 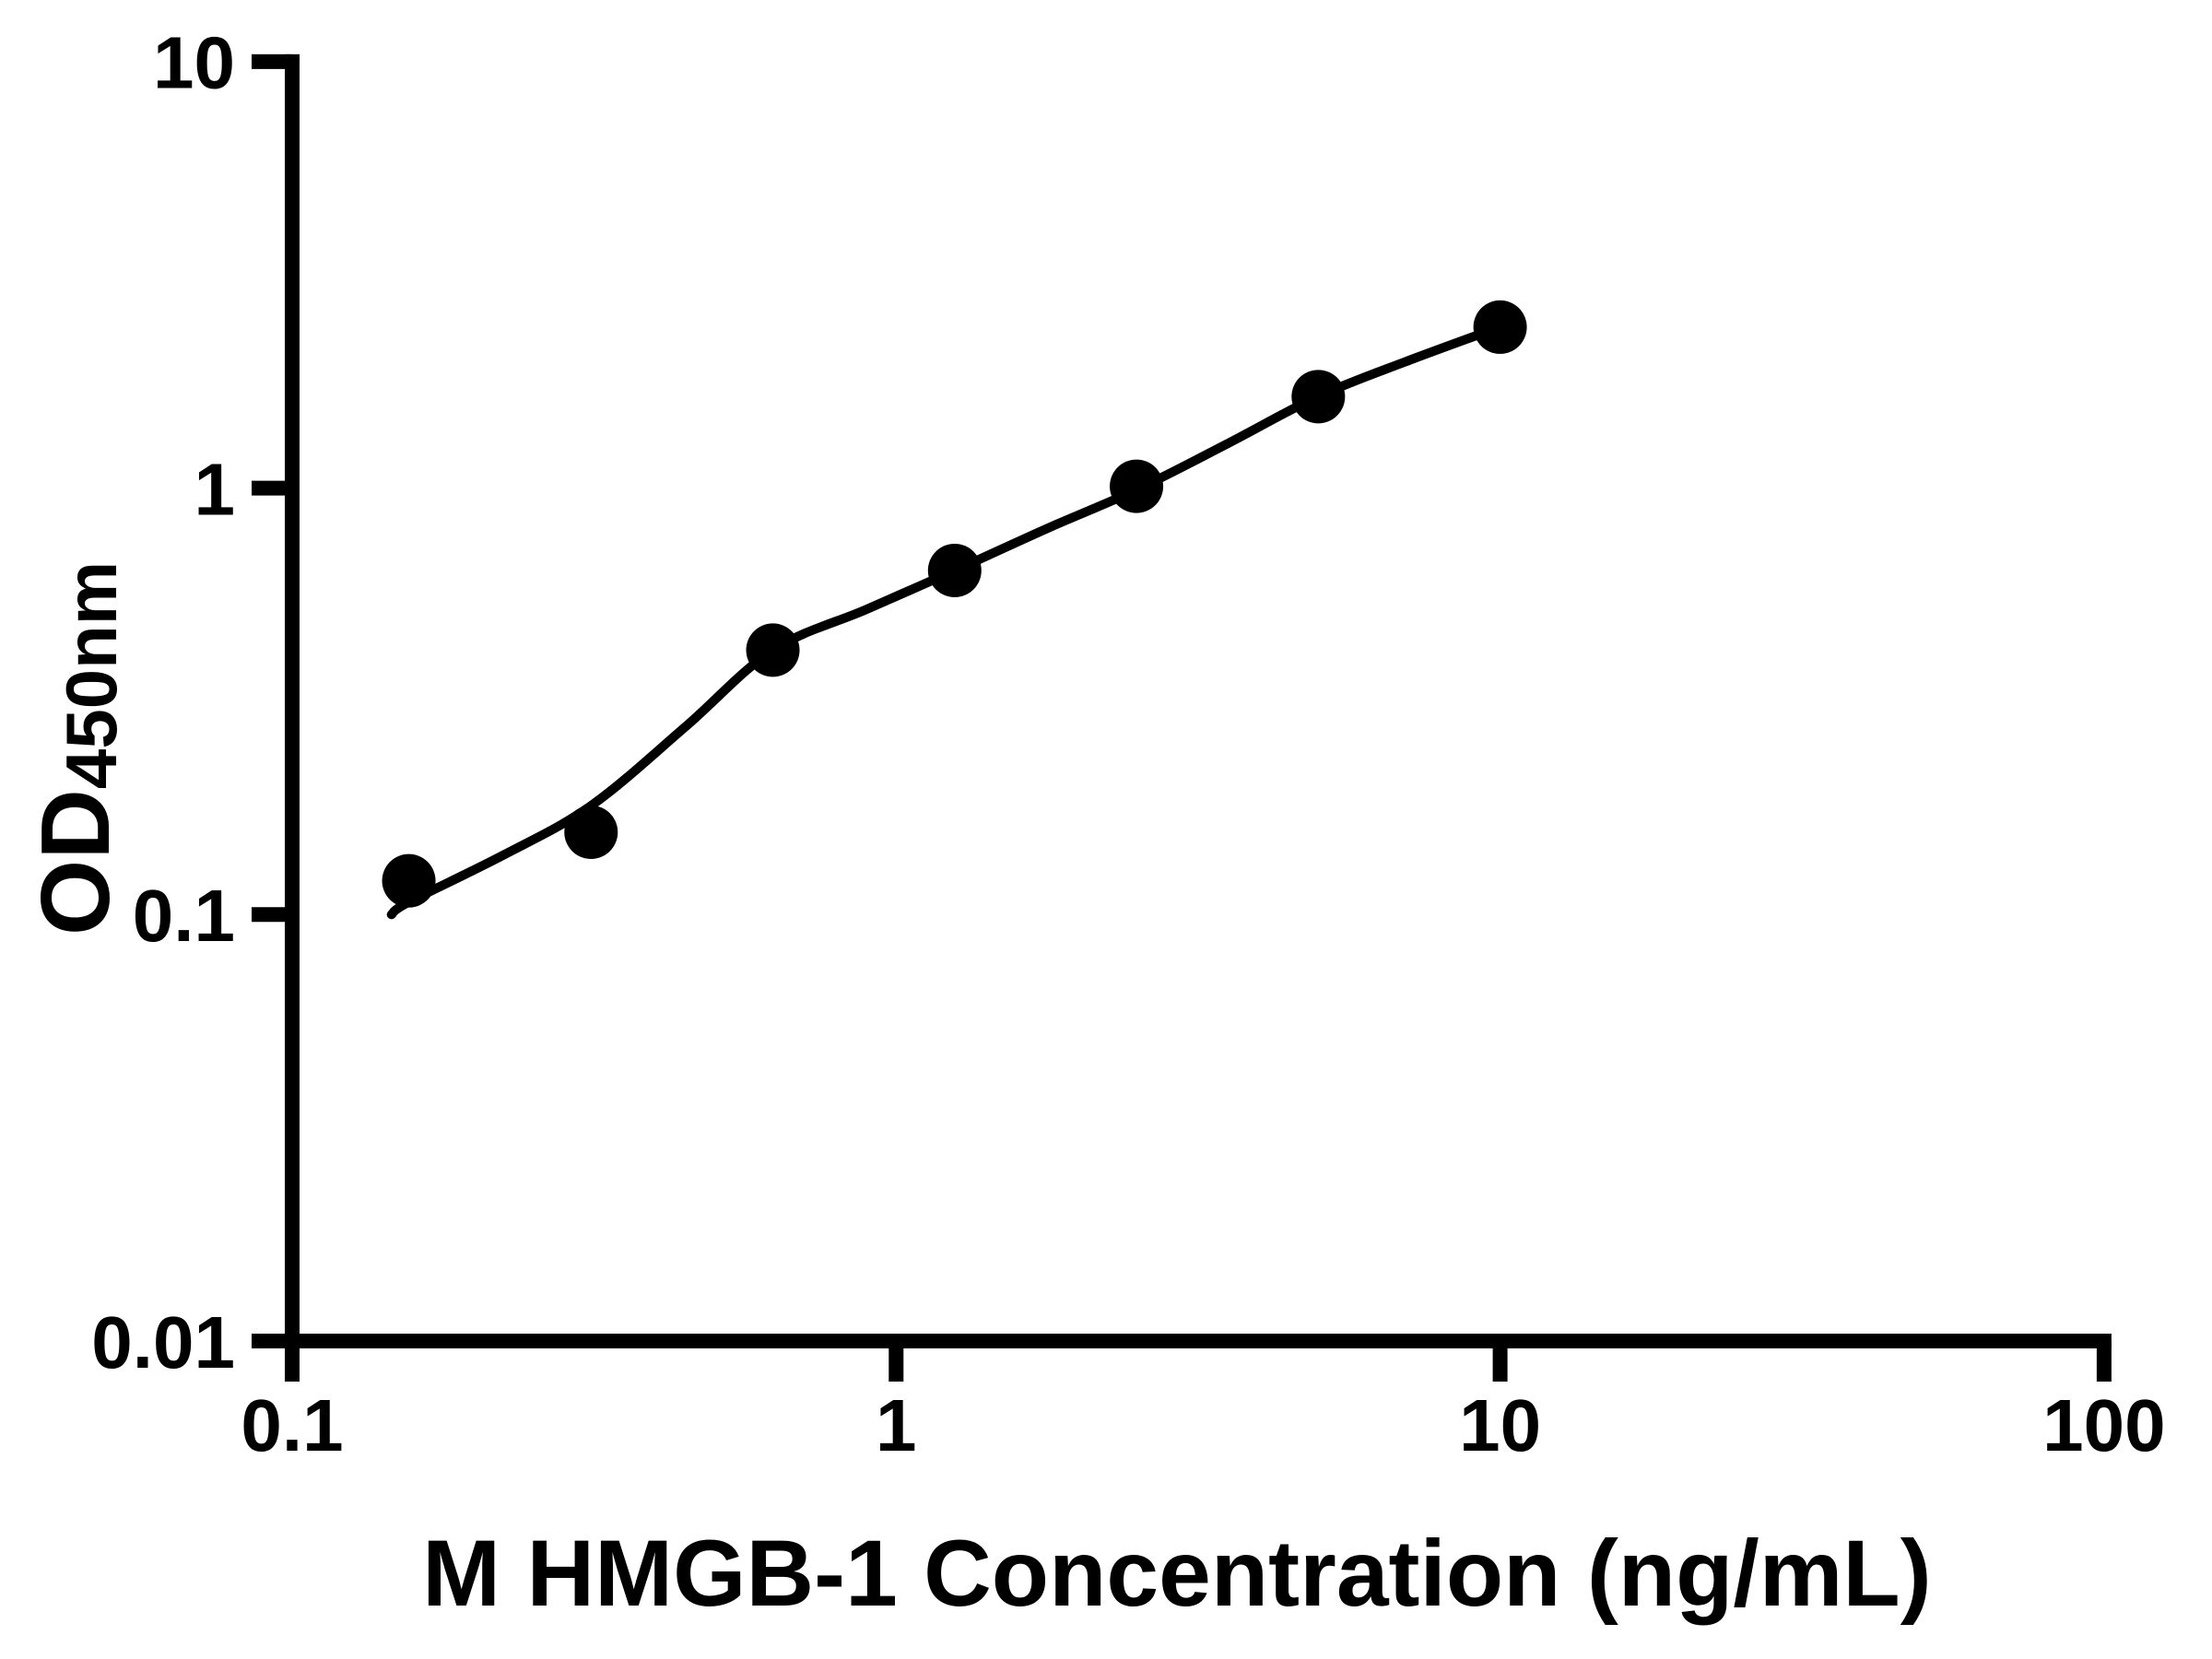 I want to click on x-tick-label-100: 100, so click(x=2103, y=1425).